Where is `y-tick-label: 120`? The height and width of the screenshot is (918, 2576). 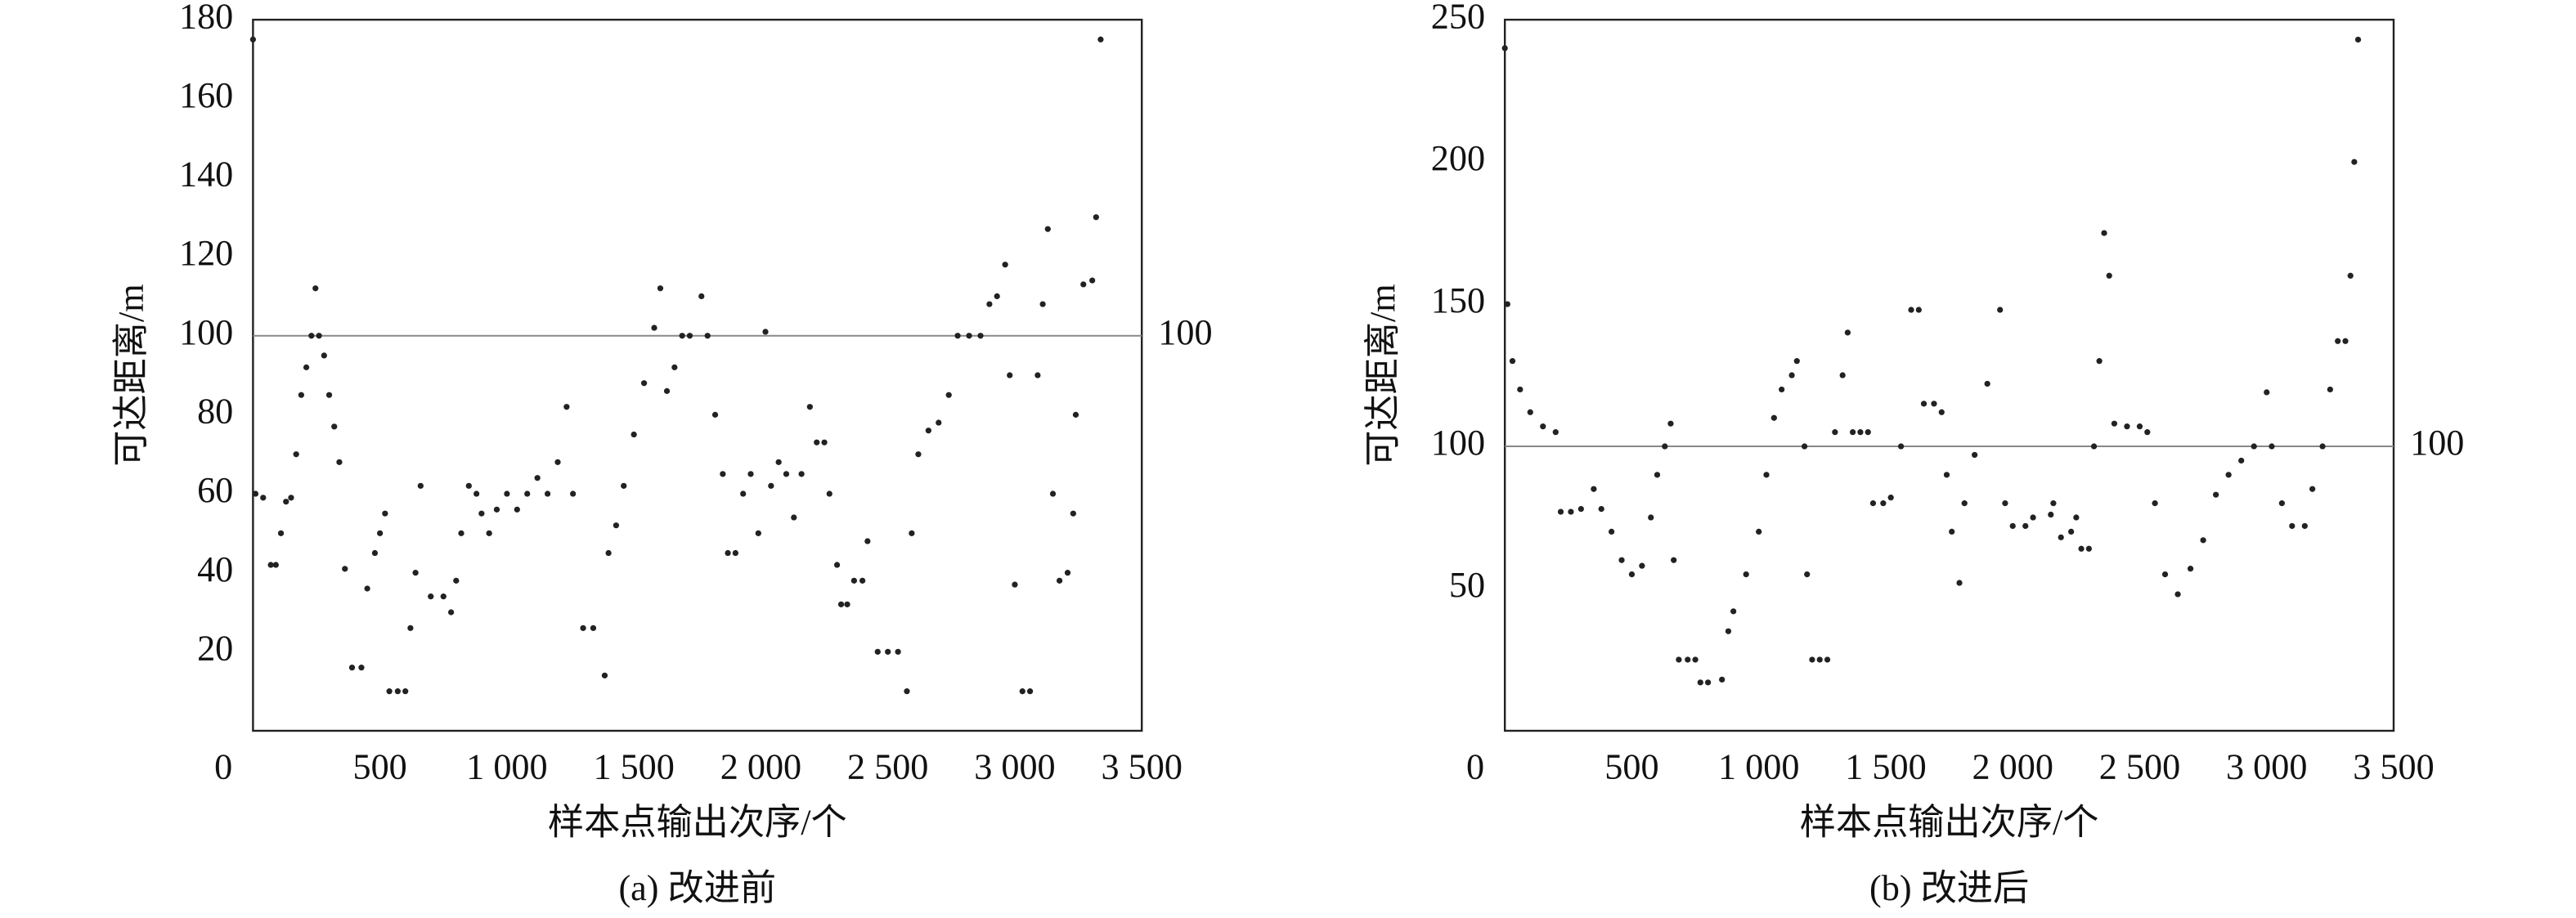 y-tick-label: 120 is located at coordinates (206, 253).